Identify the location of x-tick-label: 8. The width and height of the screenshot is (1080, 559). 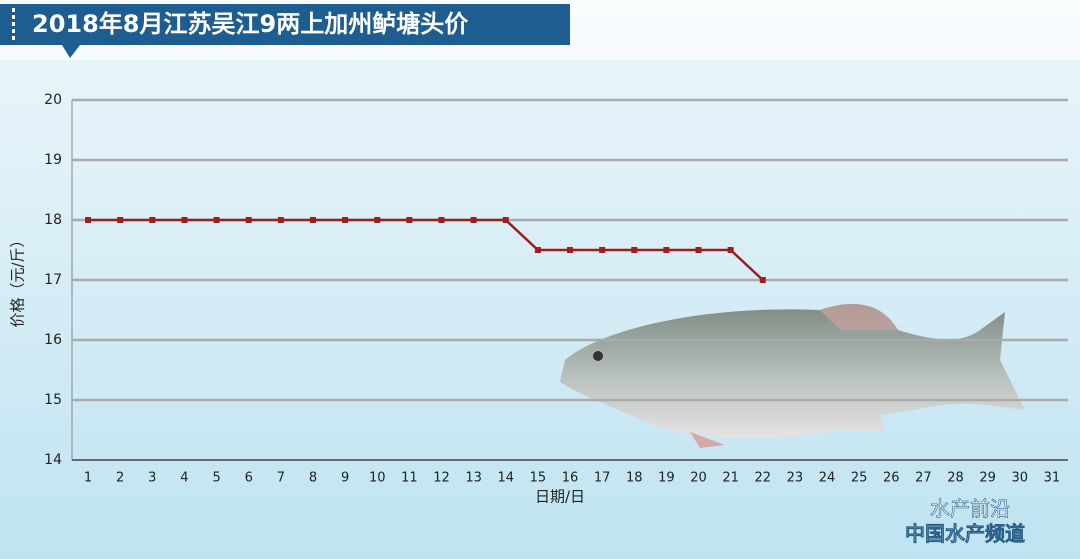
(313, 478).